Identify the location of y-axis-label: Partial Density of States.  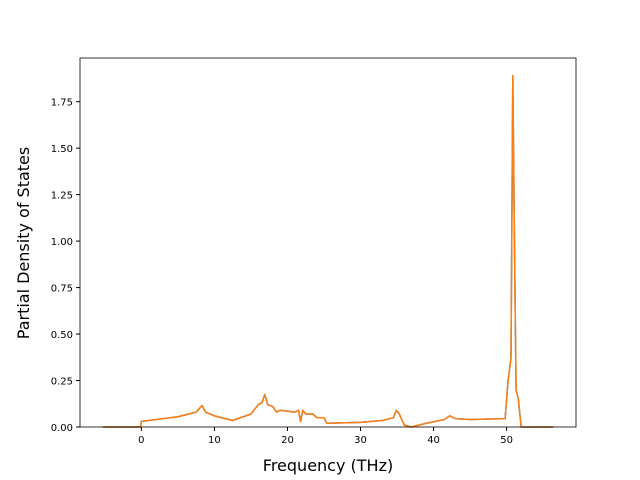
(23, 243).